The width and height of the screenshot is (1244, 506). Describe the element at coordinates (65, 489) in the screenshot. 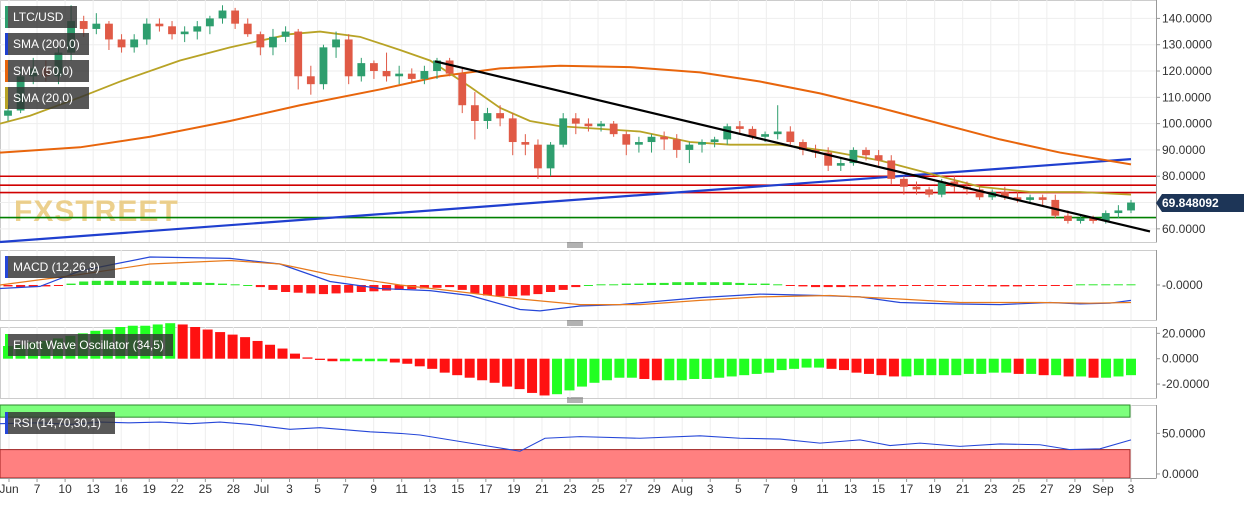

I see `x-tick-label: 10` at that location.